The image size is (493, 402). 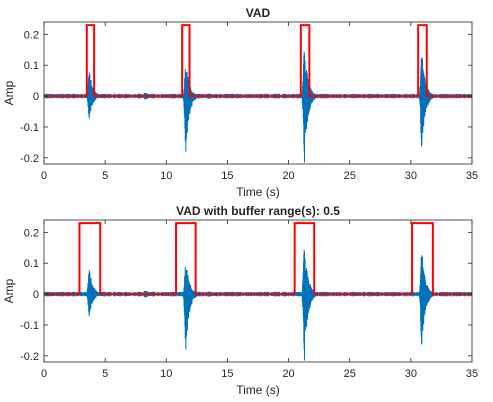 I want to click on axes-1-ylabel: Amp, so click(x=9, y=92).